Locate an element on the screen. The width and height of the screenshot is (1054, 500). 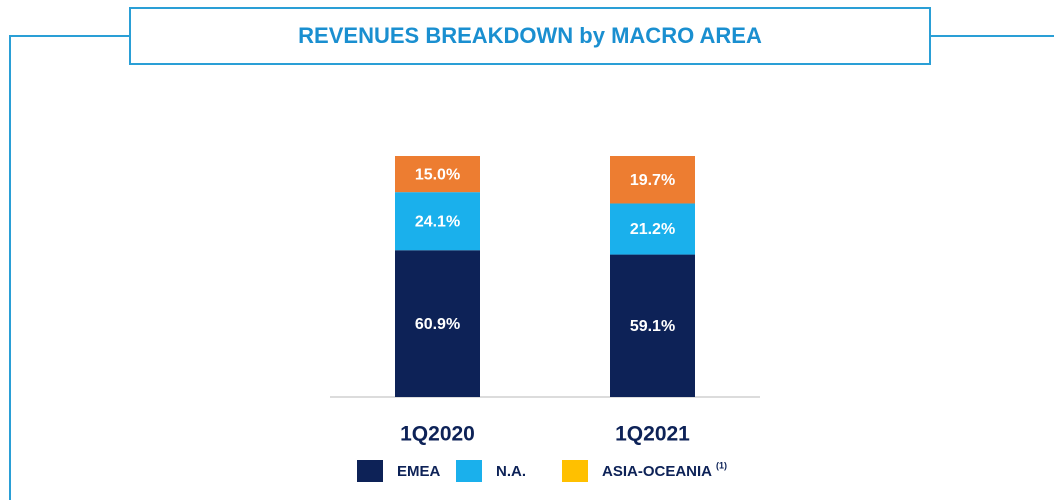
x-tick-label: 1Q2020 is located at coordinates (437, 434).